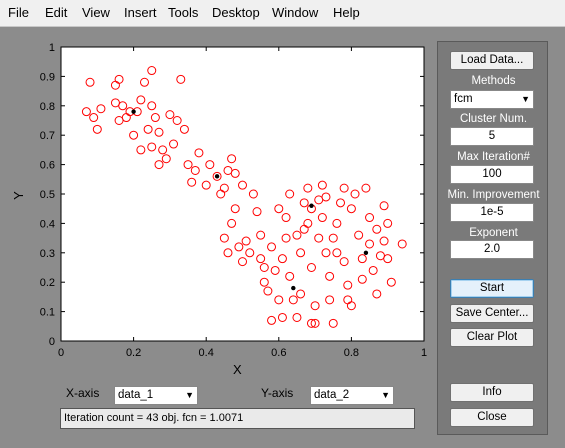 The image size is (565, 448). Describe the element at coordinates (56, 12) in the screenshot. I see `menu-edit: Edit` at that location.